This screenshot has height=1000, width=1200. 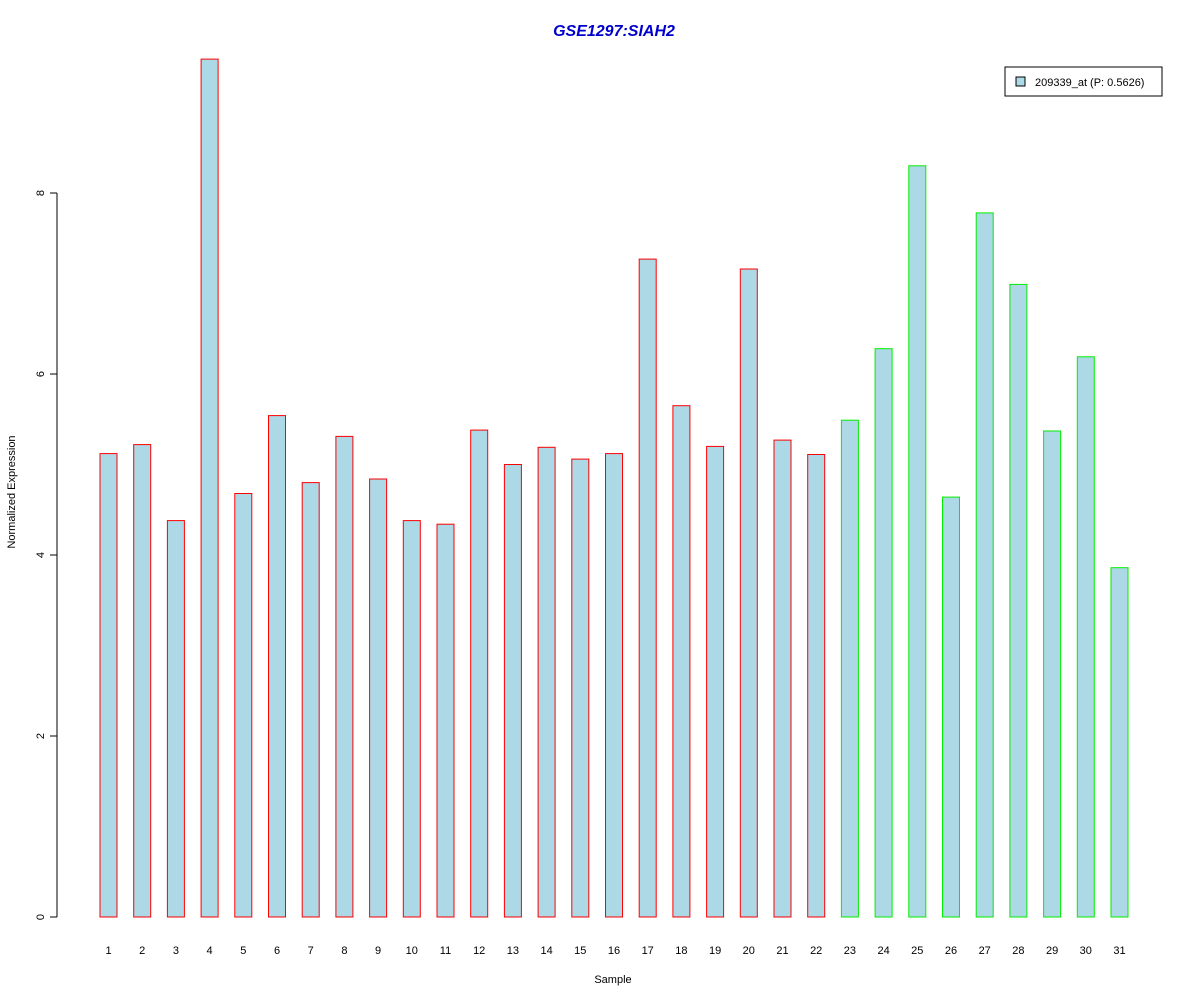 What do you see at coordinates (546, 951) in the screenshot?
I see `x-tick-label: 14` at bounding box center [546, 951].